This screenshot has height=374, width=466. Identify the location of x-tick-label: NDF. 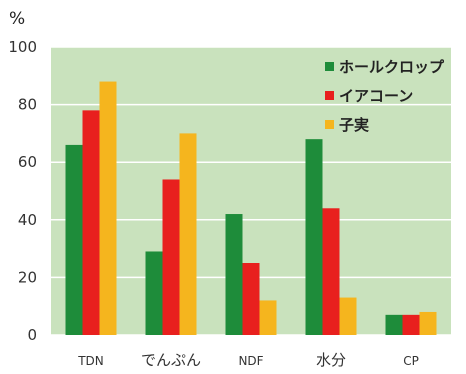
(250, 361).